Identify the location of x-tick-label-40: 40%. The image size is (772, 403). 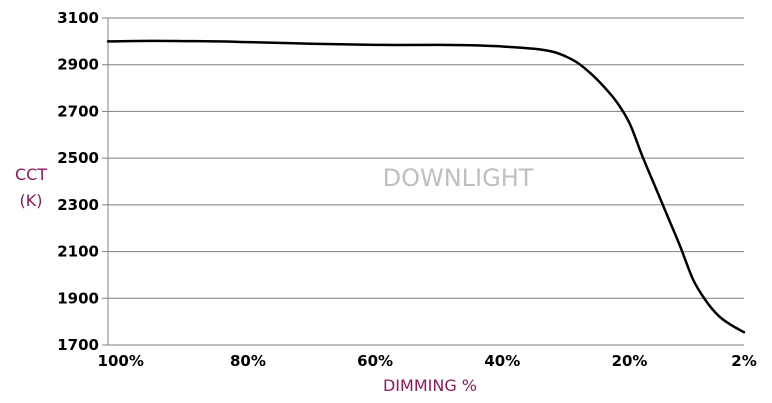
(502, 361).